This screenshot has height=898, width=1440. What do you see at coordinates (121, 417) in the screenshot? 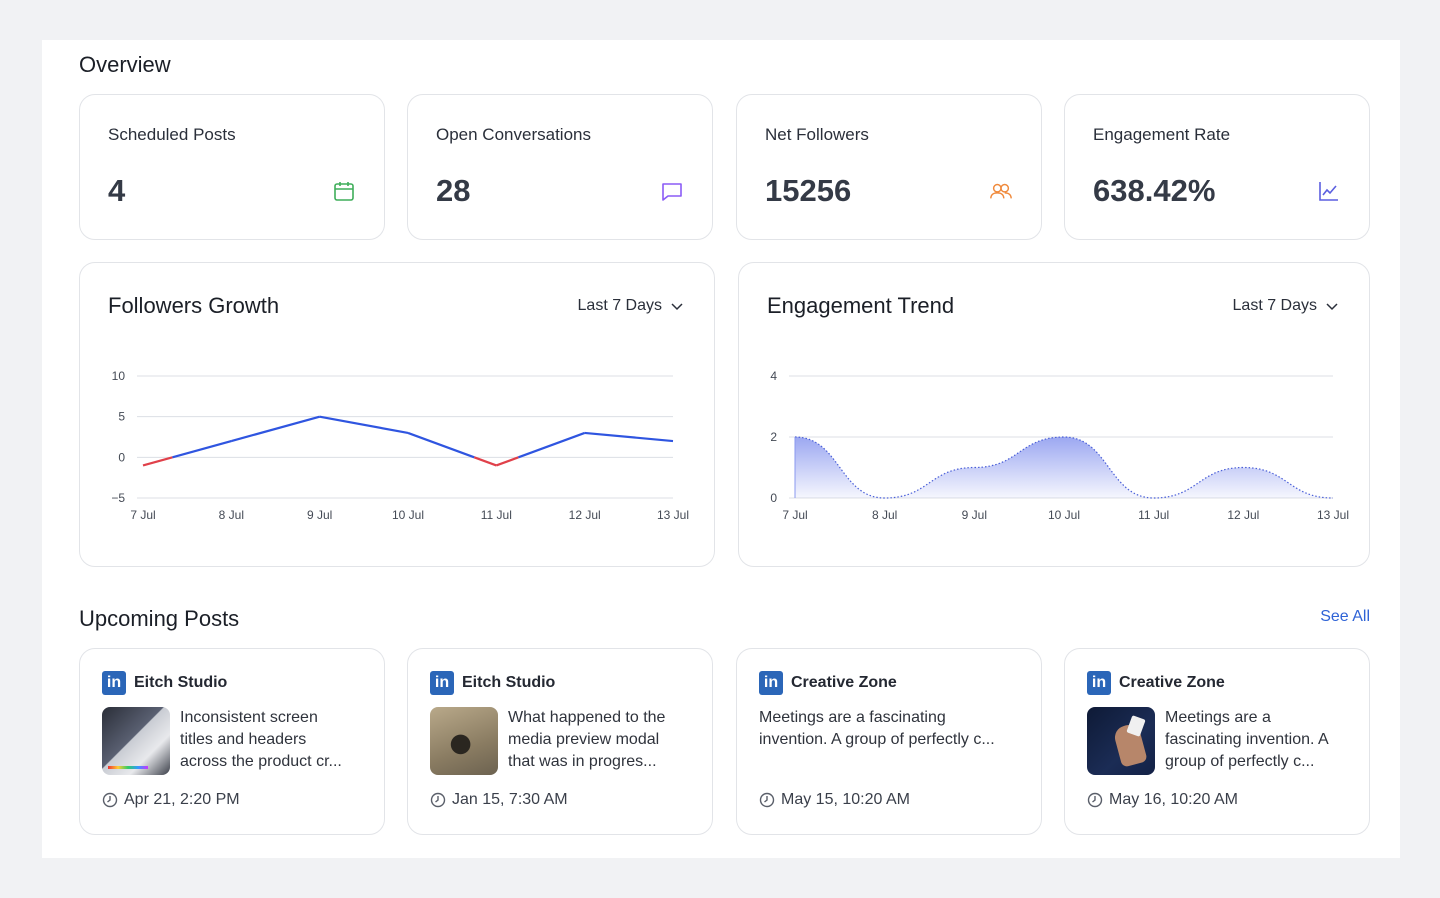
I see `y-tick-label: 5` at bounding box center [121, 417].